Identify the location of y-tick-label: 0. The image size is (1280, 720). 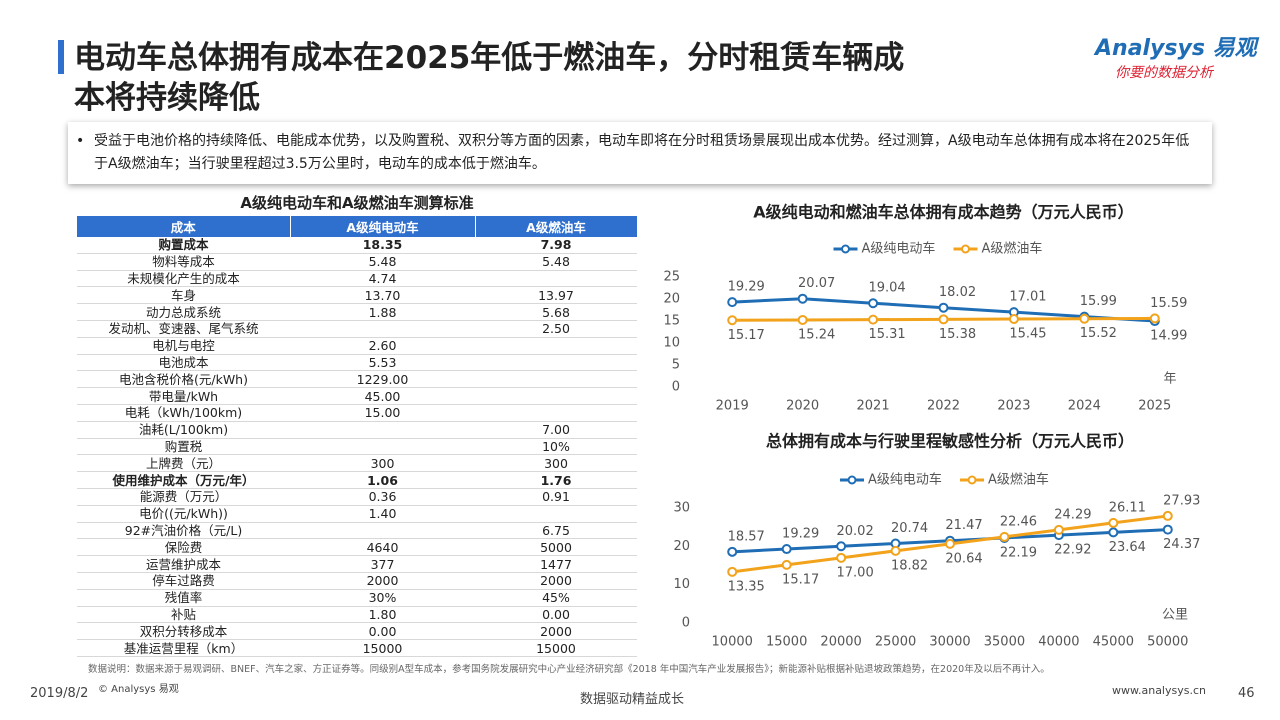
(676, 387).